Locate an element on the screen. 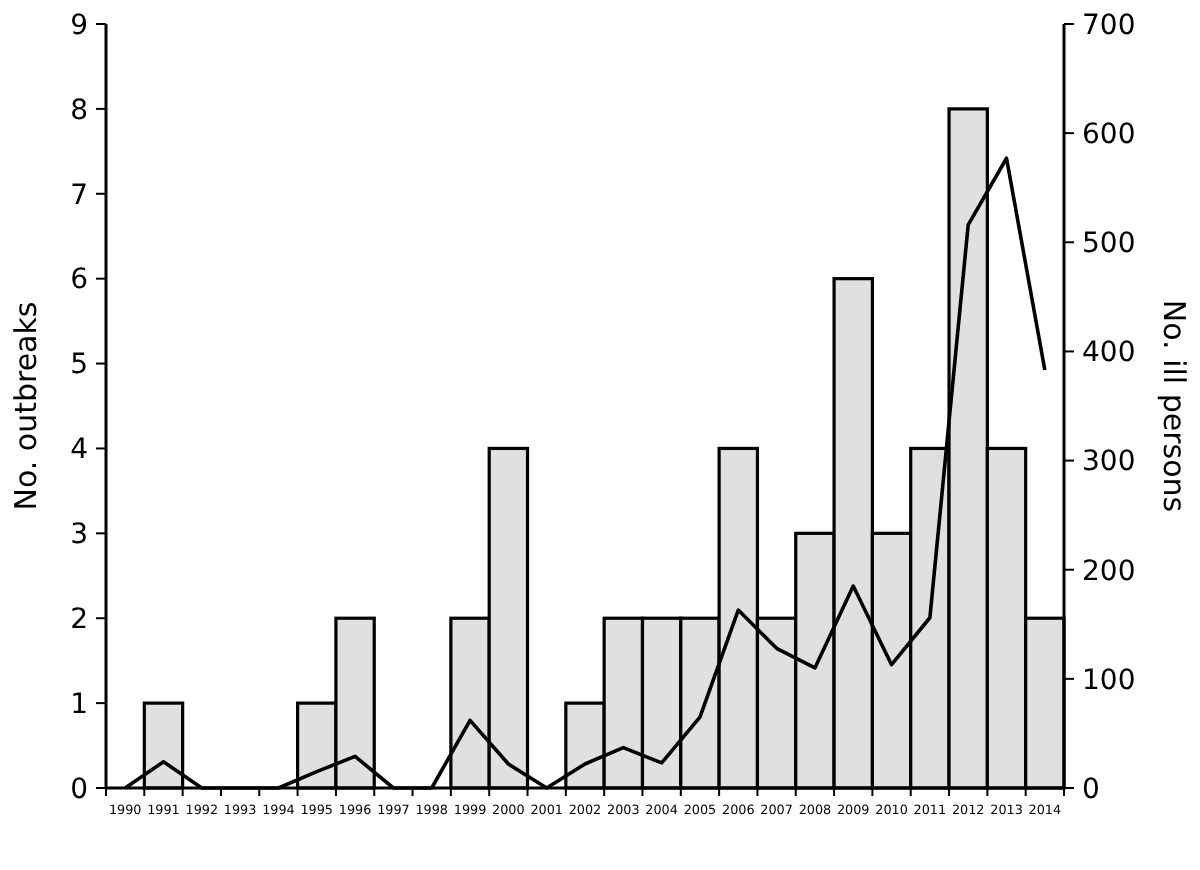 This screenshot has height=870, width=1200. y2-tick-label: 100 is located at coordinates (1109, 680).